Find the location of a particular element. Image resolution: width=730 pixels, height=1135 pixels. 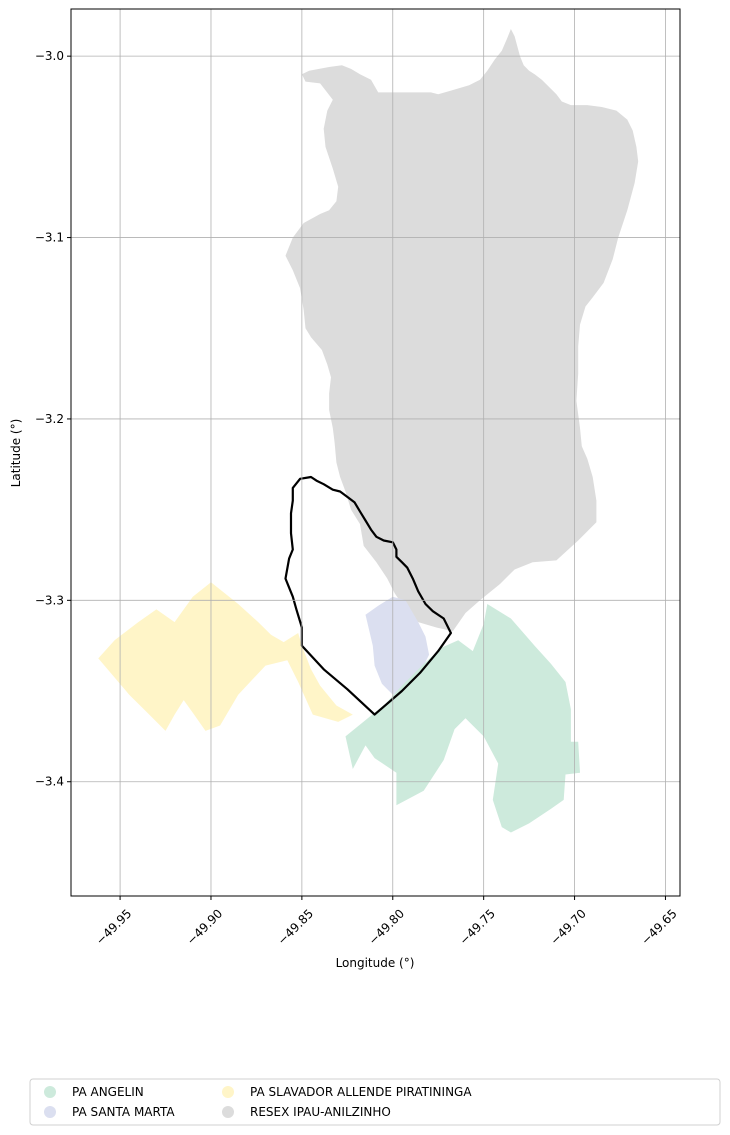

x-axis-label: Longitude (°) is located at coordinates (375, 963).